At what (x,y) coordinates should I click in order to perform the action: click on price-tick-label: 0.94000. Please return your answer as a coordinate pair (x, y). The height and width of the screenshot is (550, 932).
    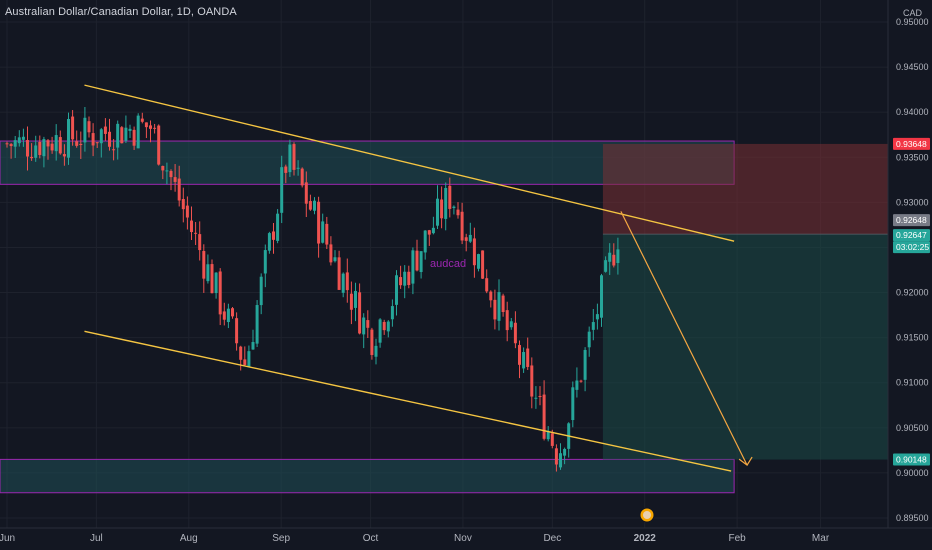
    Looking at the image, I should click on (912, 112).